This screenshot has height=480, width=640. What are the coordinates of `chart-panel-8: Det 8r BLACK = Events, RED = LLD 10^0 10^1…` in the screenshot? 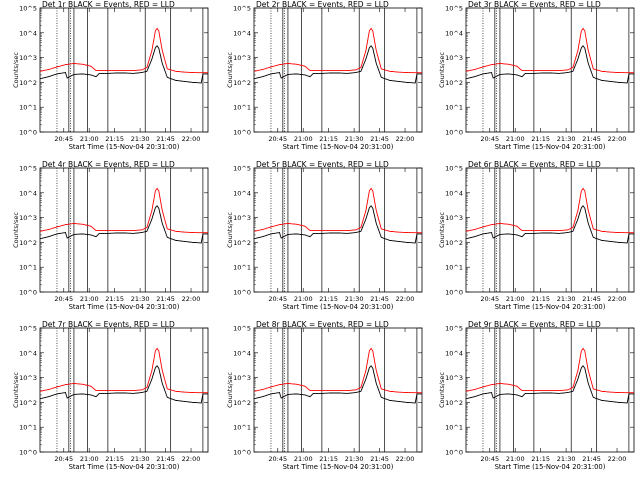 It's located at (324, 395).